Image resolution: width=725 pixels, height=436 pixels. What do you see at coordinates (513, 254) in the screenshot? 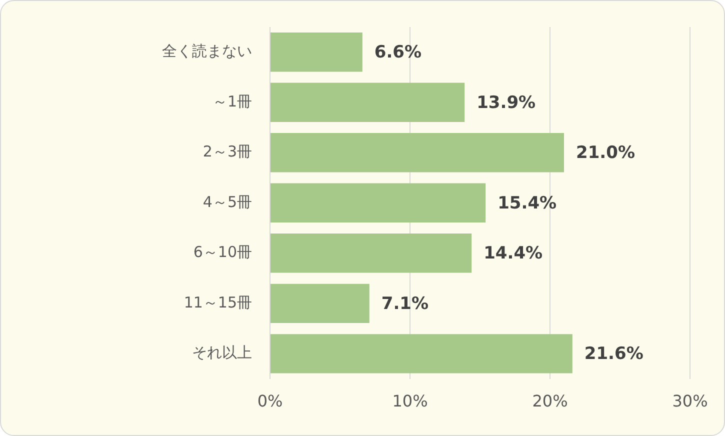
I see `data-label: 14.4%` at bounding box center [513, 254].